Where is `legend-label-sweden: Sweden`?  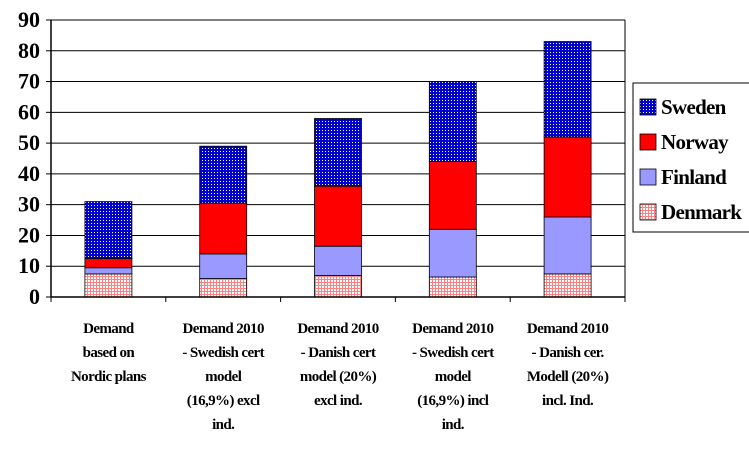 legend-label-sweden: Sweden is located at coordinates (694, 107).